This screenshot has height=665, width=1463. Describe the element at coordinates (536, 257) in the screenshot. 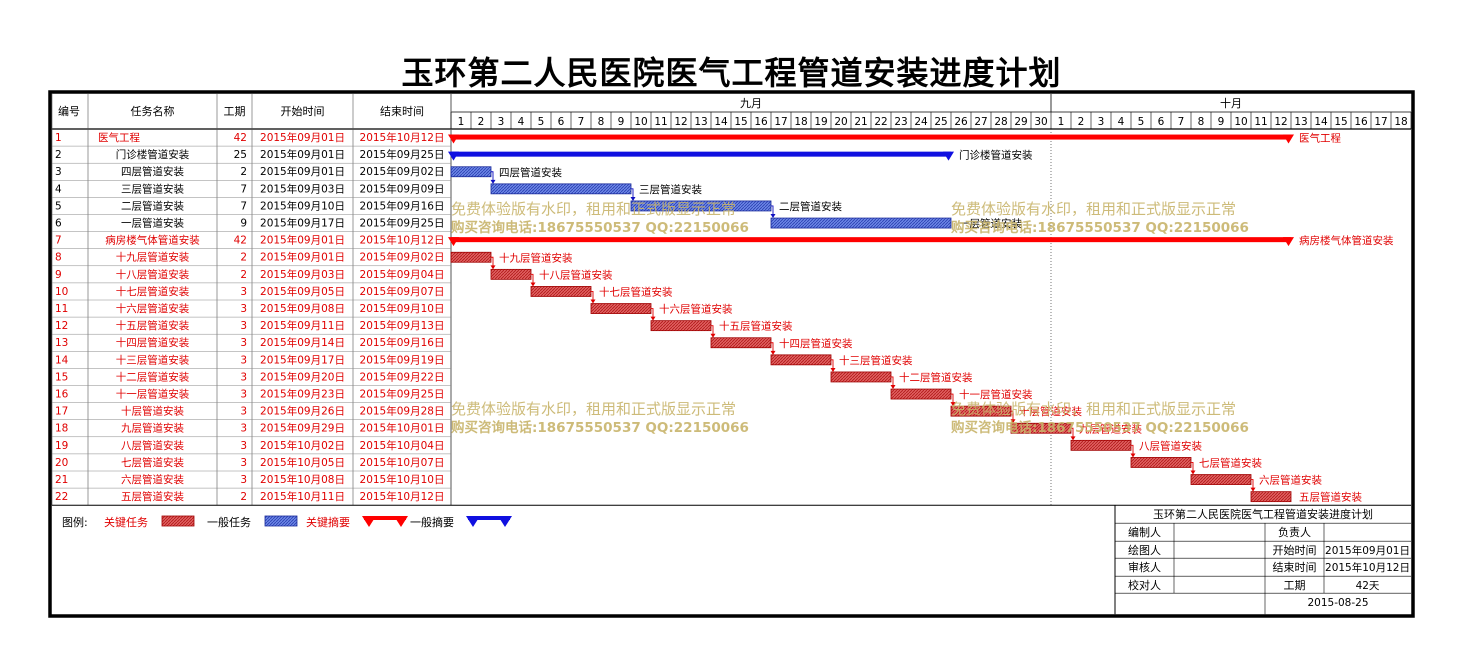

I see `bar-label: 十九层管道安装` at that location.